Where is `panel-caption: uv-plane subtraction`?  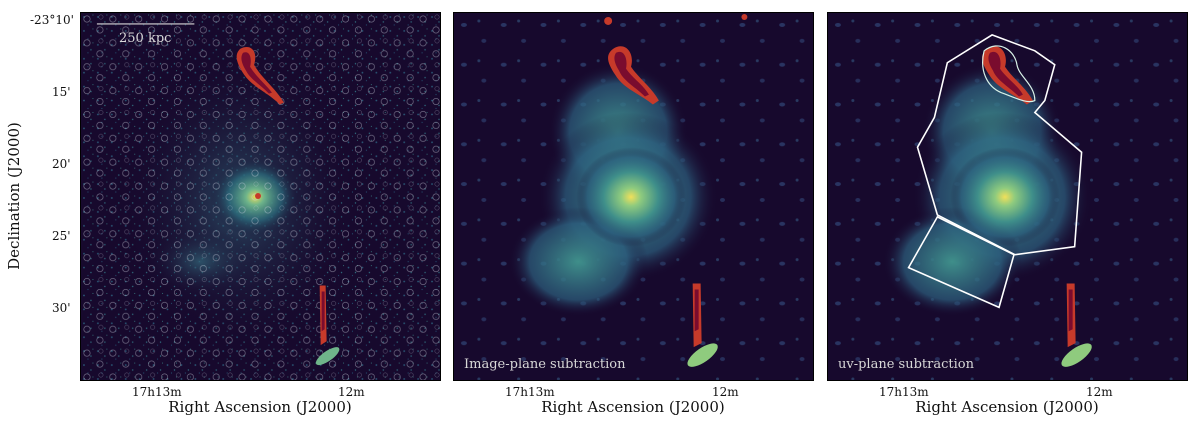
panel-caption: uv-plane subtraction is located at coordinates (906, 364).